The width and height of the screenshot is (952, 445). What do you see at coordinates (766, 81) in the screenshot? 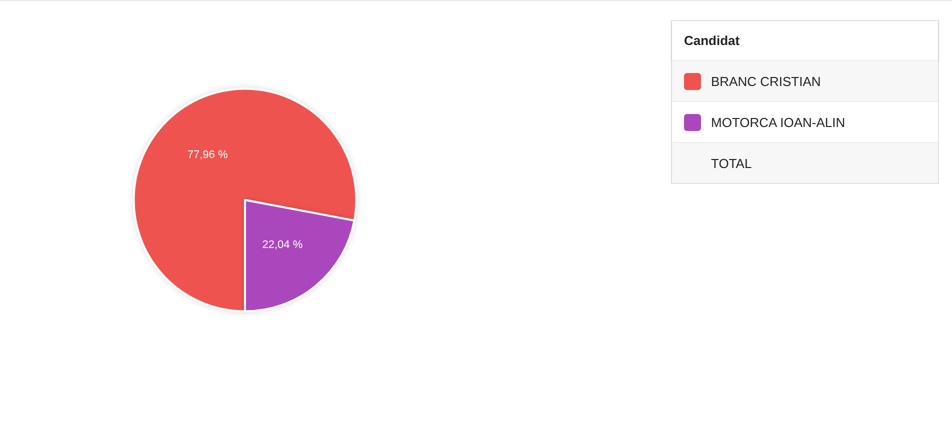
I see `legend-label: BRANC CRISTIAN` at bounding box center [766, 81].